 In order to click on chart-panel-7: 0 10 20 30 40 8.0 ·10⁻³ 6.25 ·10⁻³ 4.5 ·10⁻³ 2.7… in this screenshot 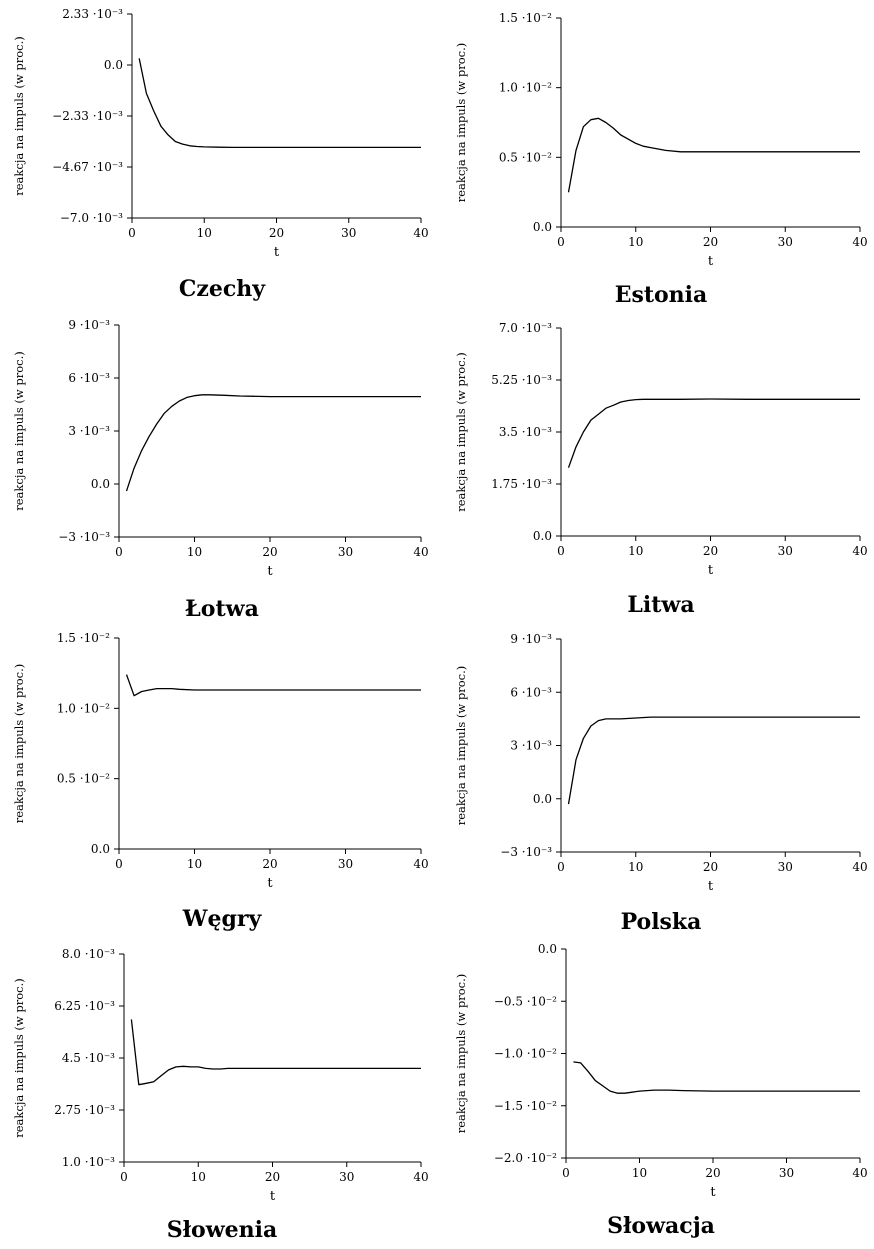, I will do `click(220, 1095)`.